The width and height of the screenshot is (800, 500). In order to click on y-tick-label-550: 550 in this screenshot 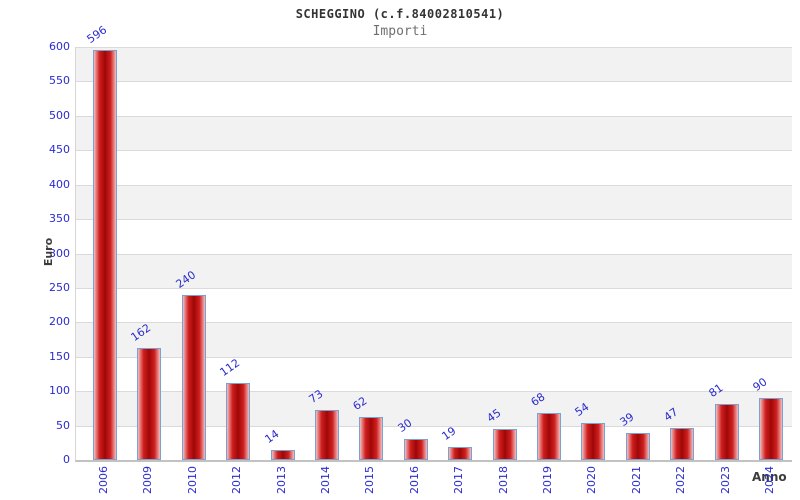, I will do `click(59, 81)`.